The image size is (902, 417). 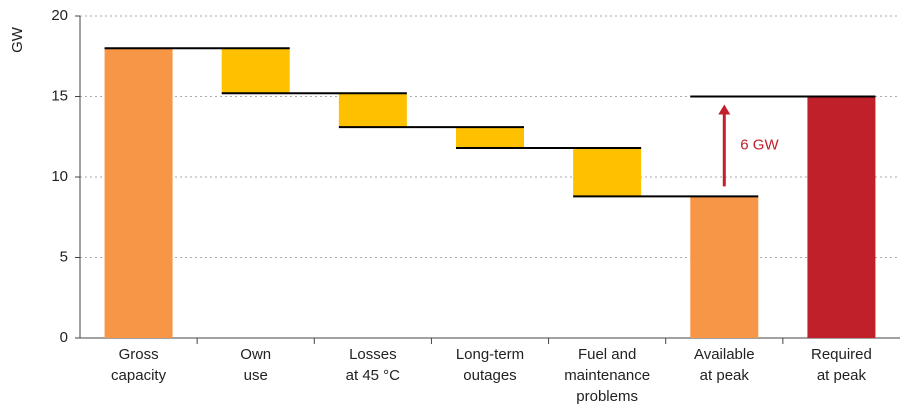 I want to click on x-tick-label-line: use, so click(x=256, y=375).